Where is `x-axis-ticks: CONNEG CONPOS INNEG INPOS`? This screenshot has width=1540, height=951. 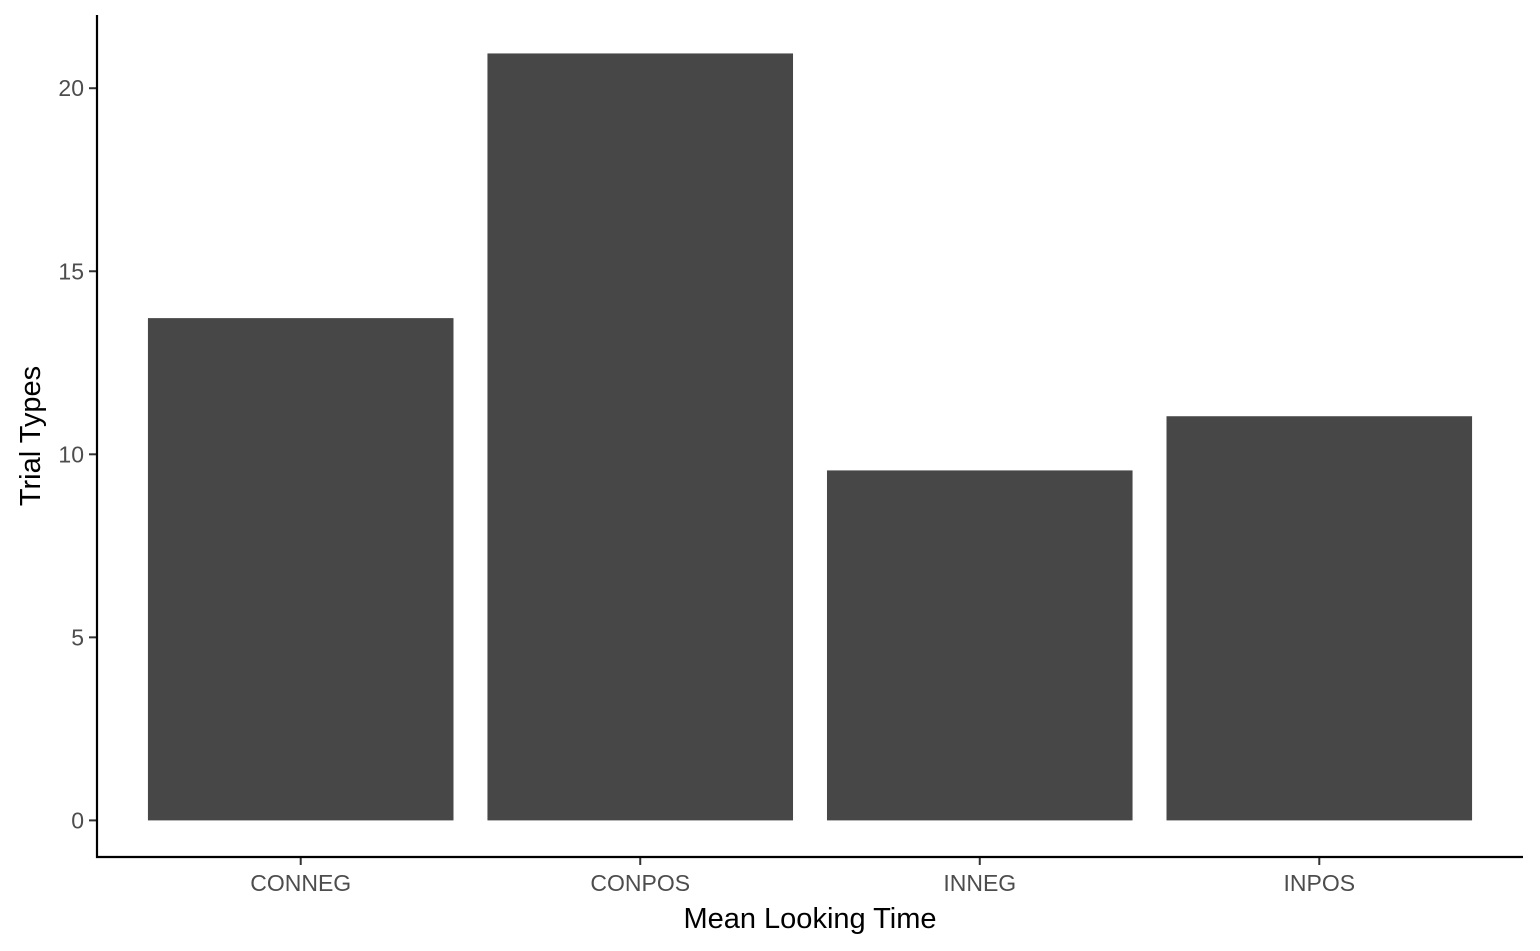
x-axis-ticks: CONNEG CONPOS INNEG INPOS is located at coordinates (802, 876).